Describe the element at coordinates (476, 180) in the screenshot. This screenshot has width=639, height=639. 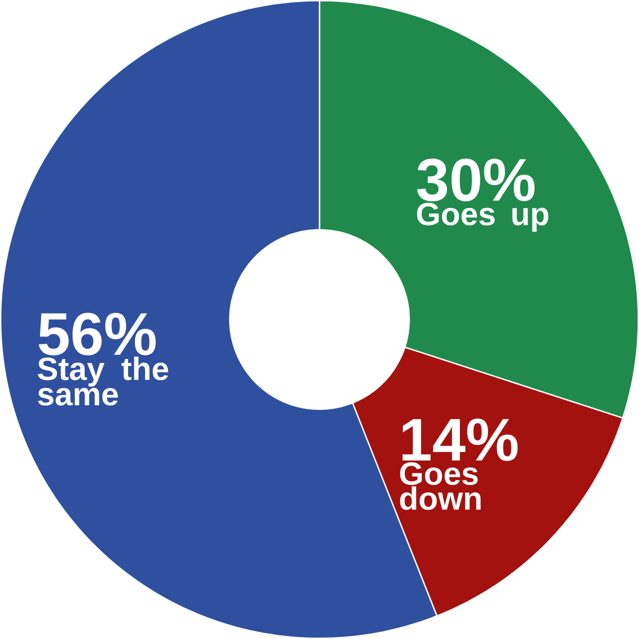
I see `data-label: 30%` at that location.